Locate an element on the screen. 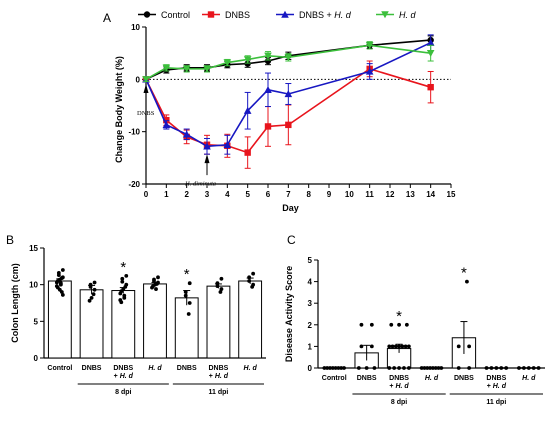  x-tick-label: 2 is located at coordinates (186, 194).